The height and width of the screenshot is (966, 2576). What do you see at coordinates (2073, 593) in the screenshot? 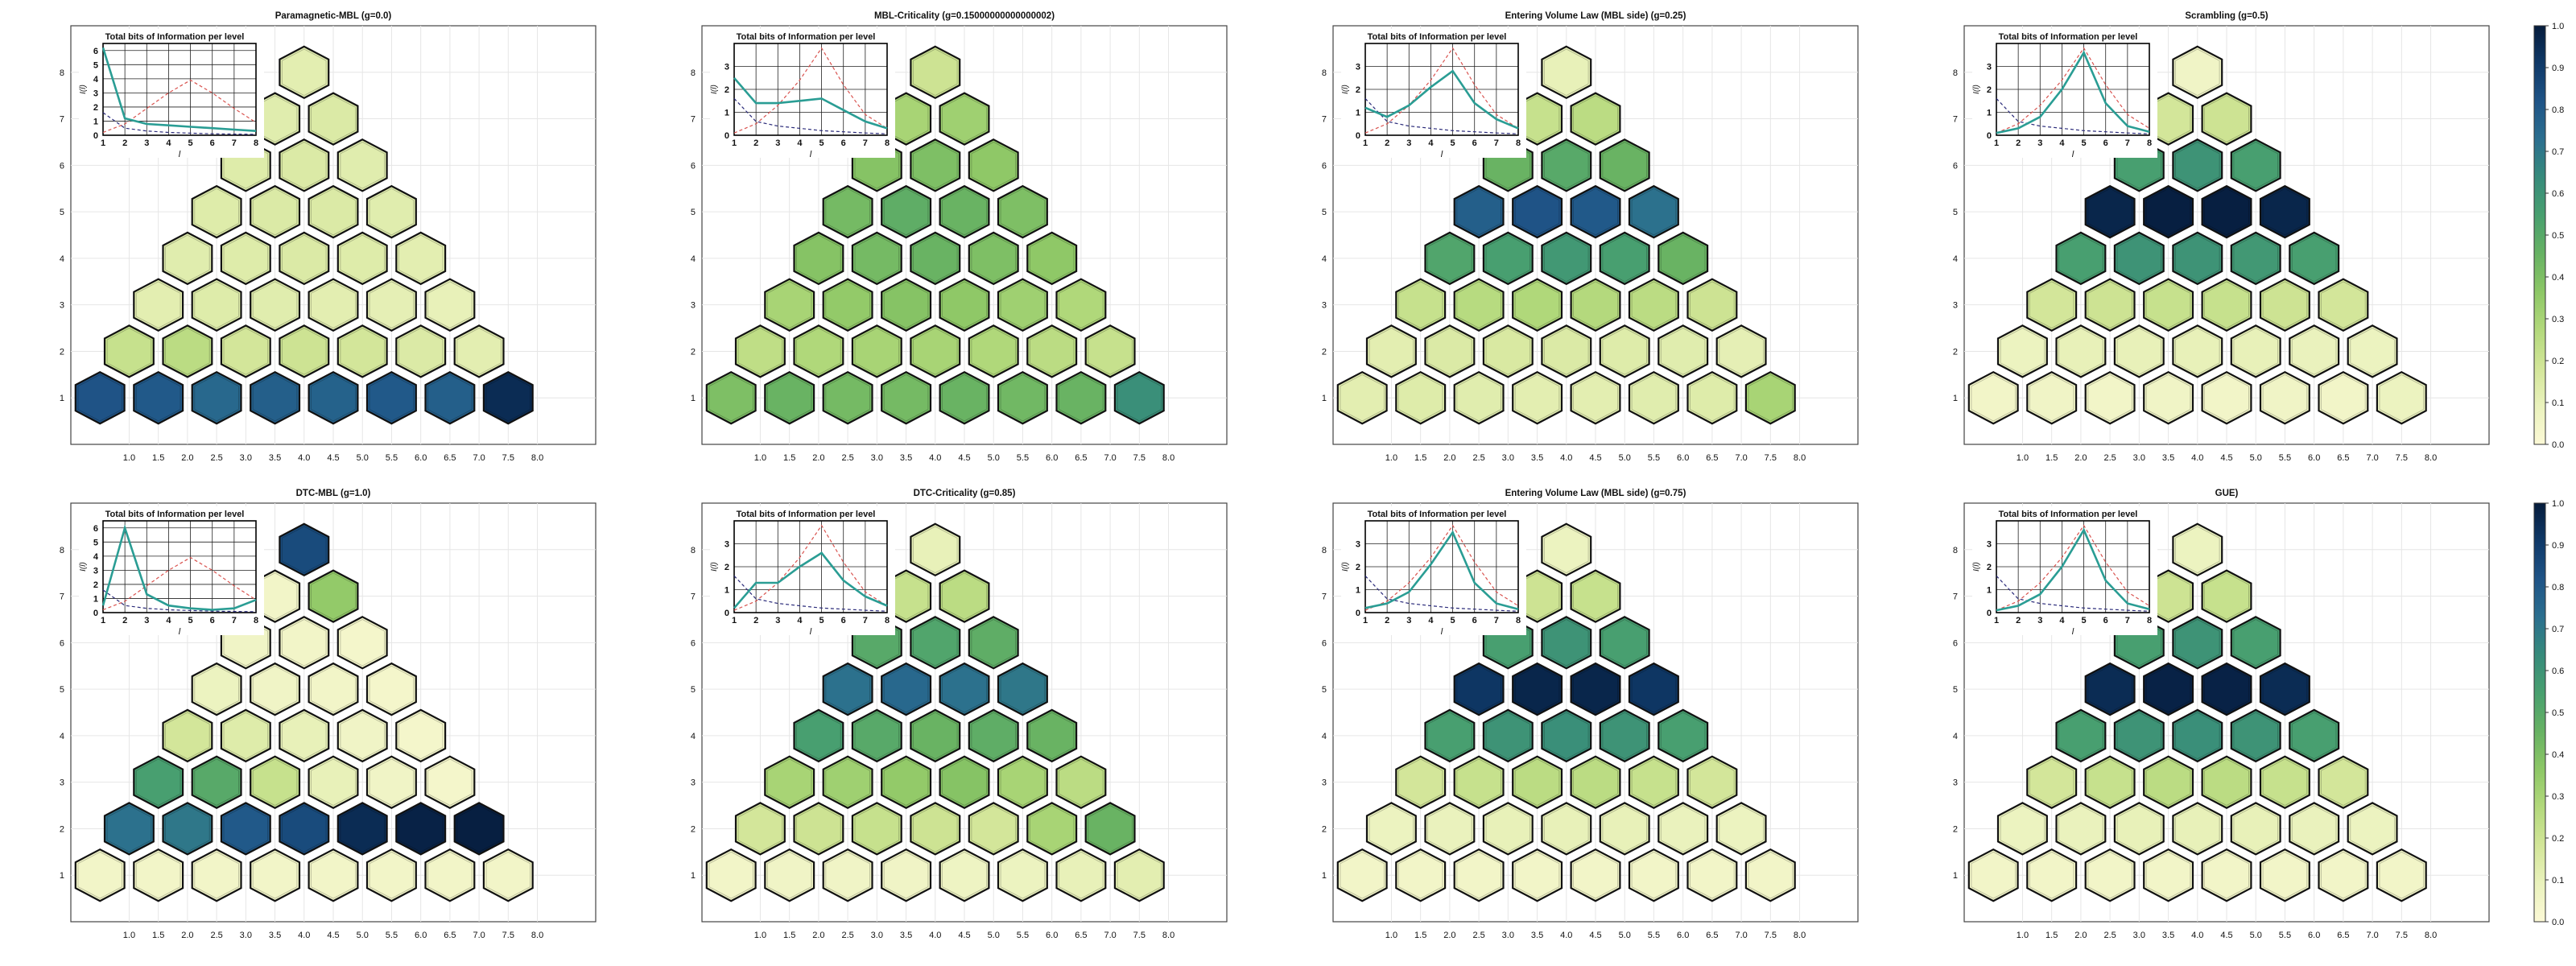
I see `inset-series-blue-dashed` at bounding box center [2073, 593].